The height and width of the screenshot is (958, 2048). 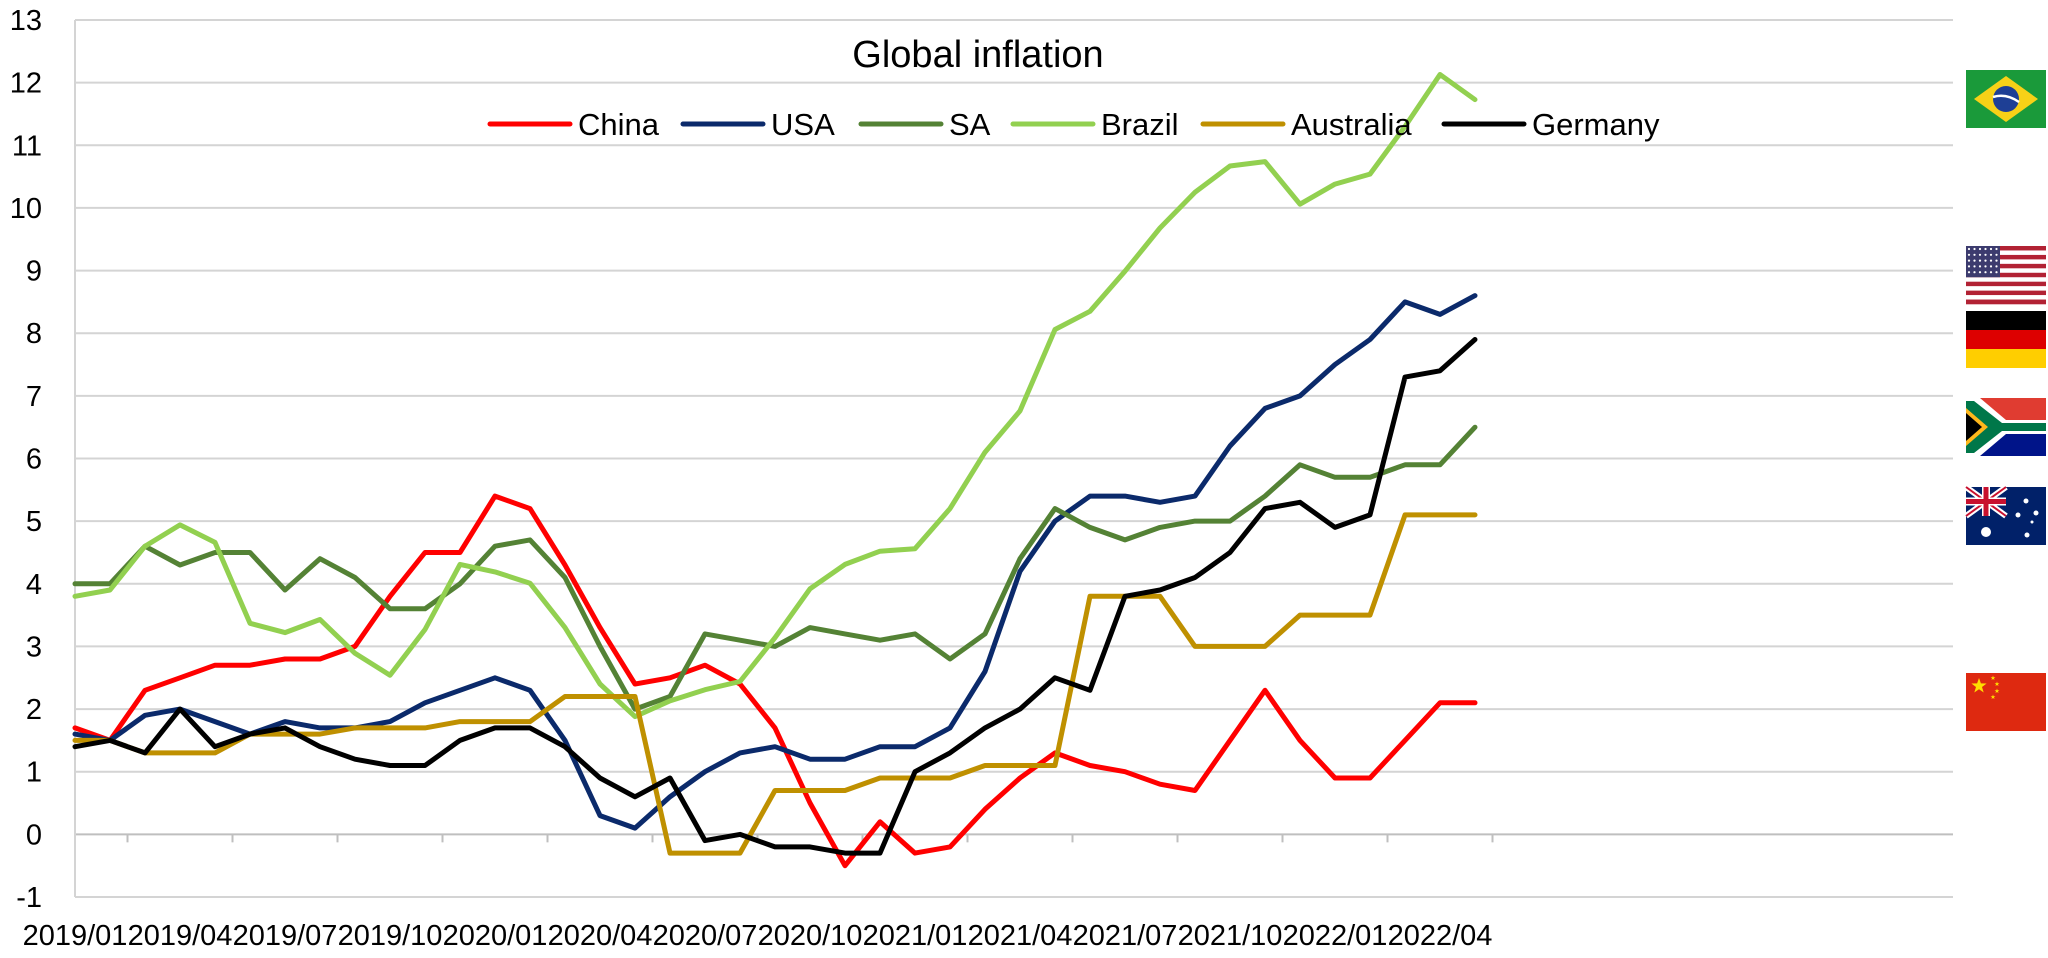 What do you see at coordinates (29, 898) in the screenshot?
I see `y-tick-label: -1` at bounding box center [29, 898].